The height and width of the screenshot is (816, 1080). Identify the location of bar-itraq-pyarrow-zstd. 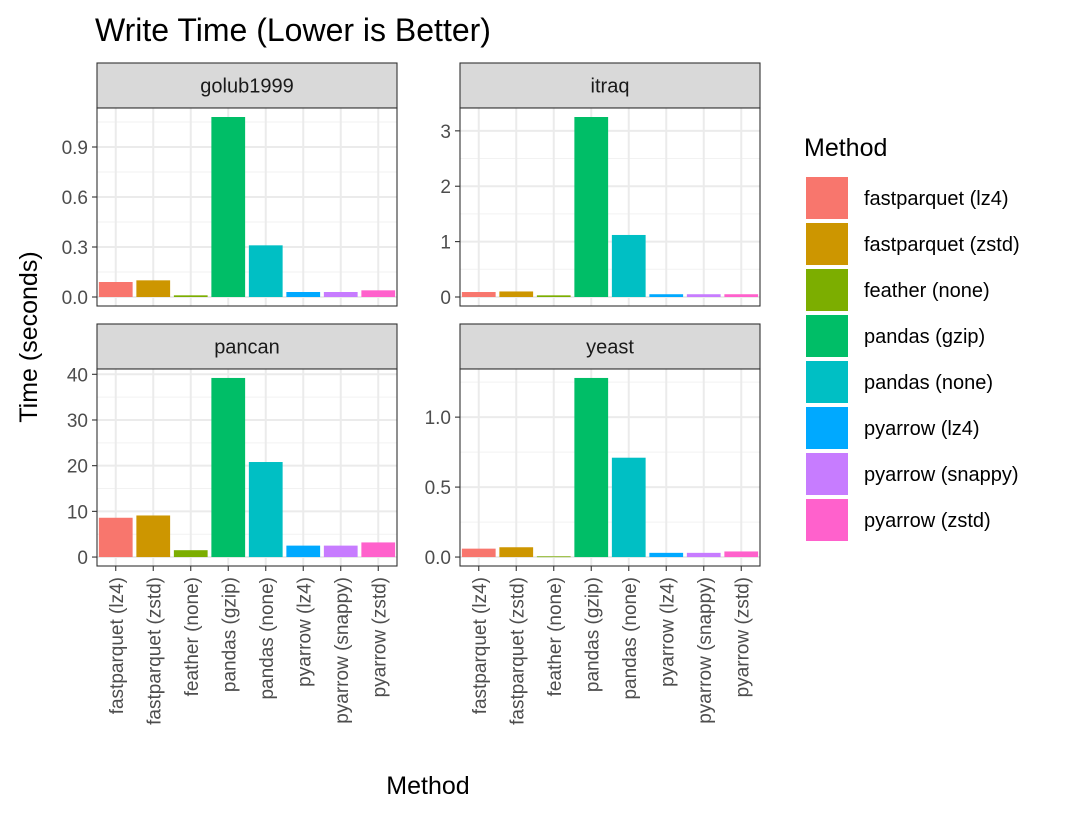
(741, 295).